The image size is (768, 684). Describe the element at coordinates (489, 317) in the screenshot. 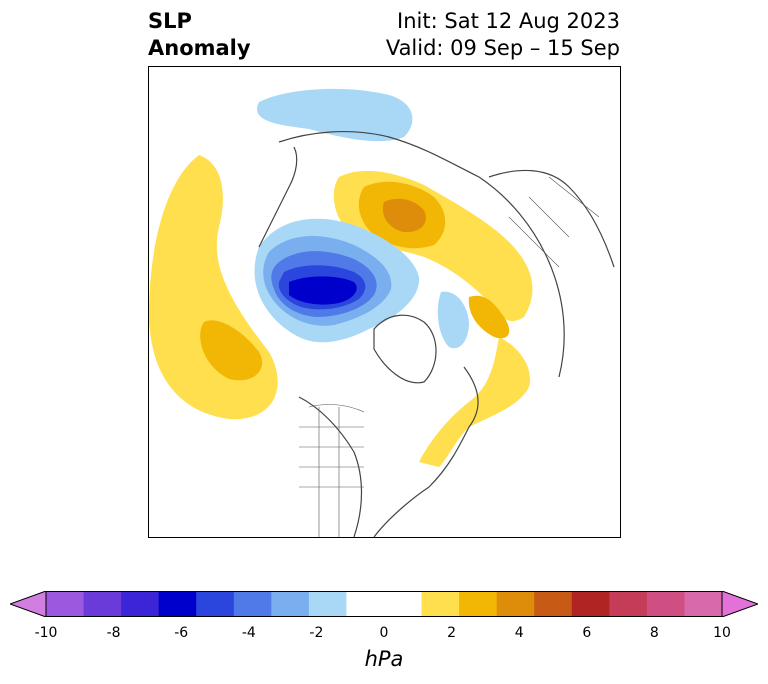

I see `positive-anomaly-europe` at that location.